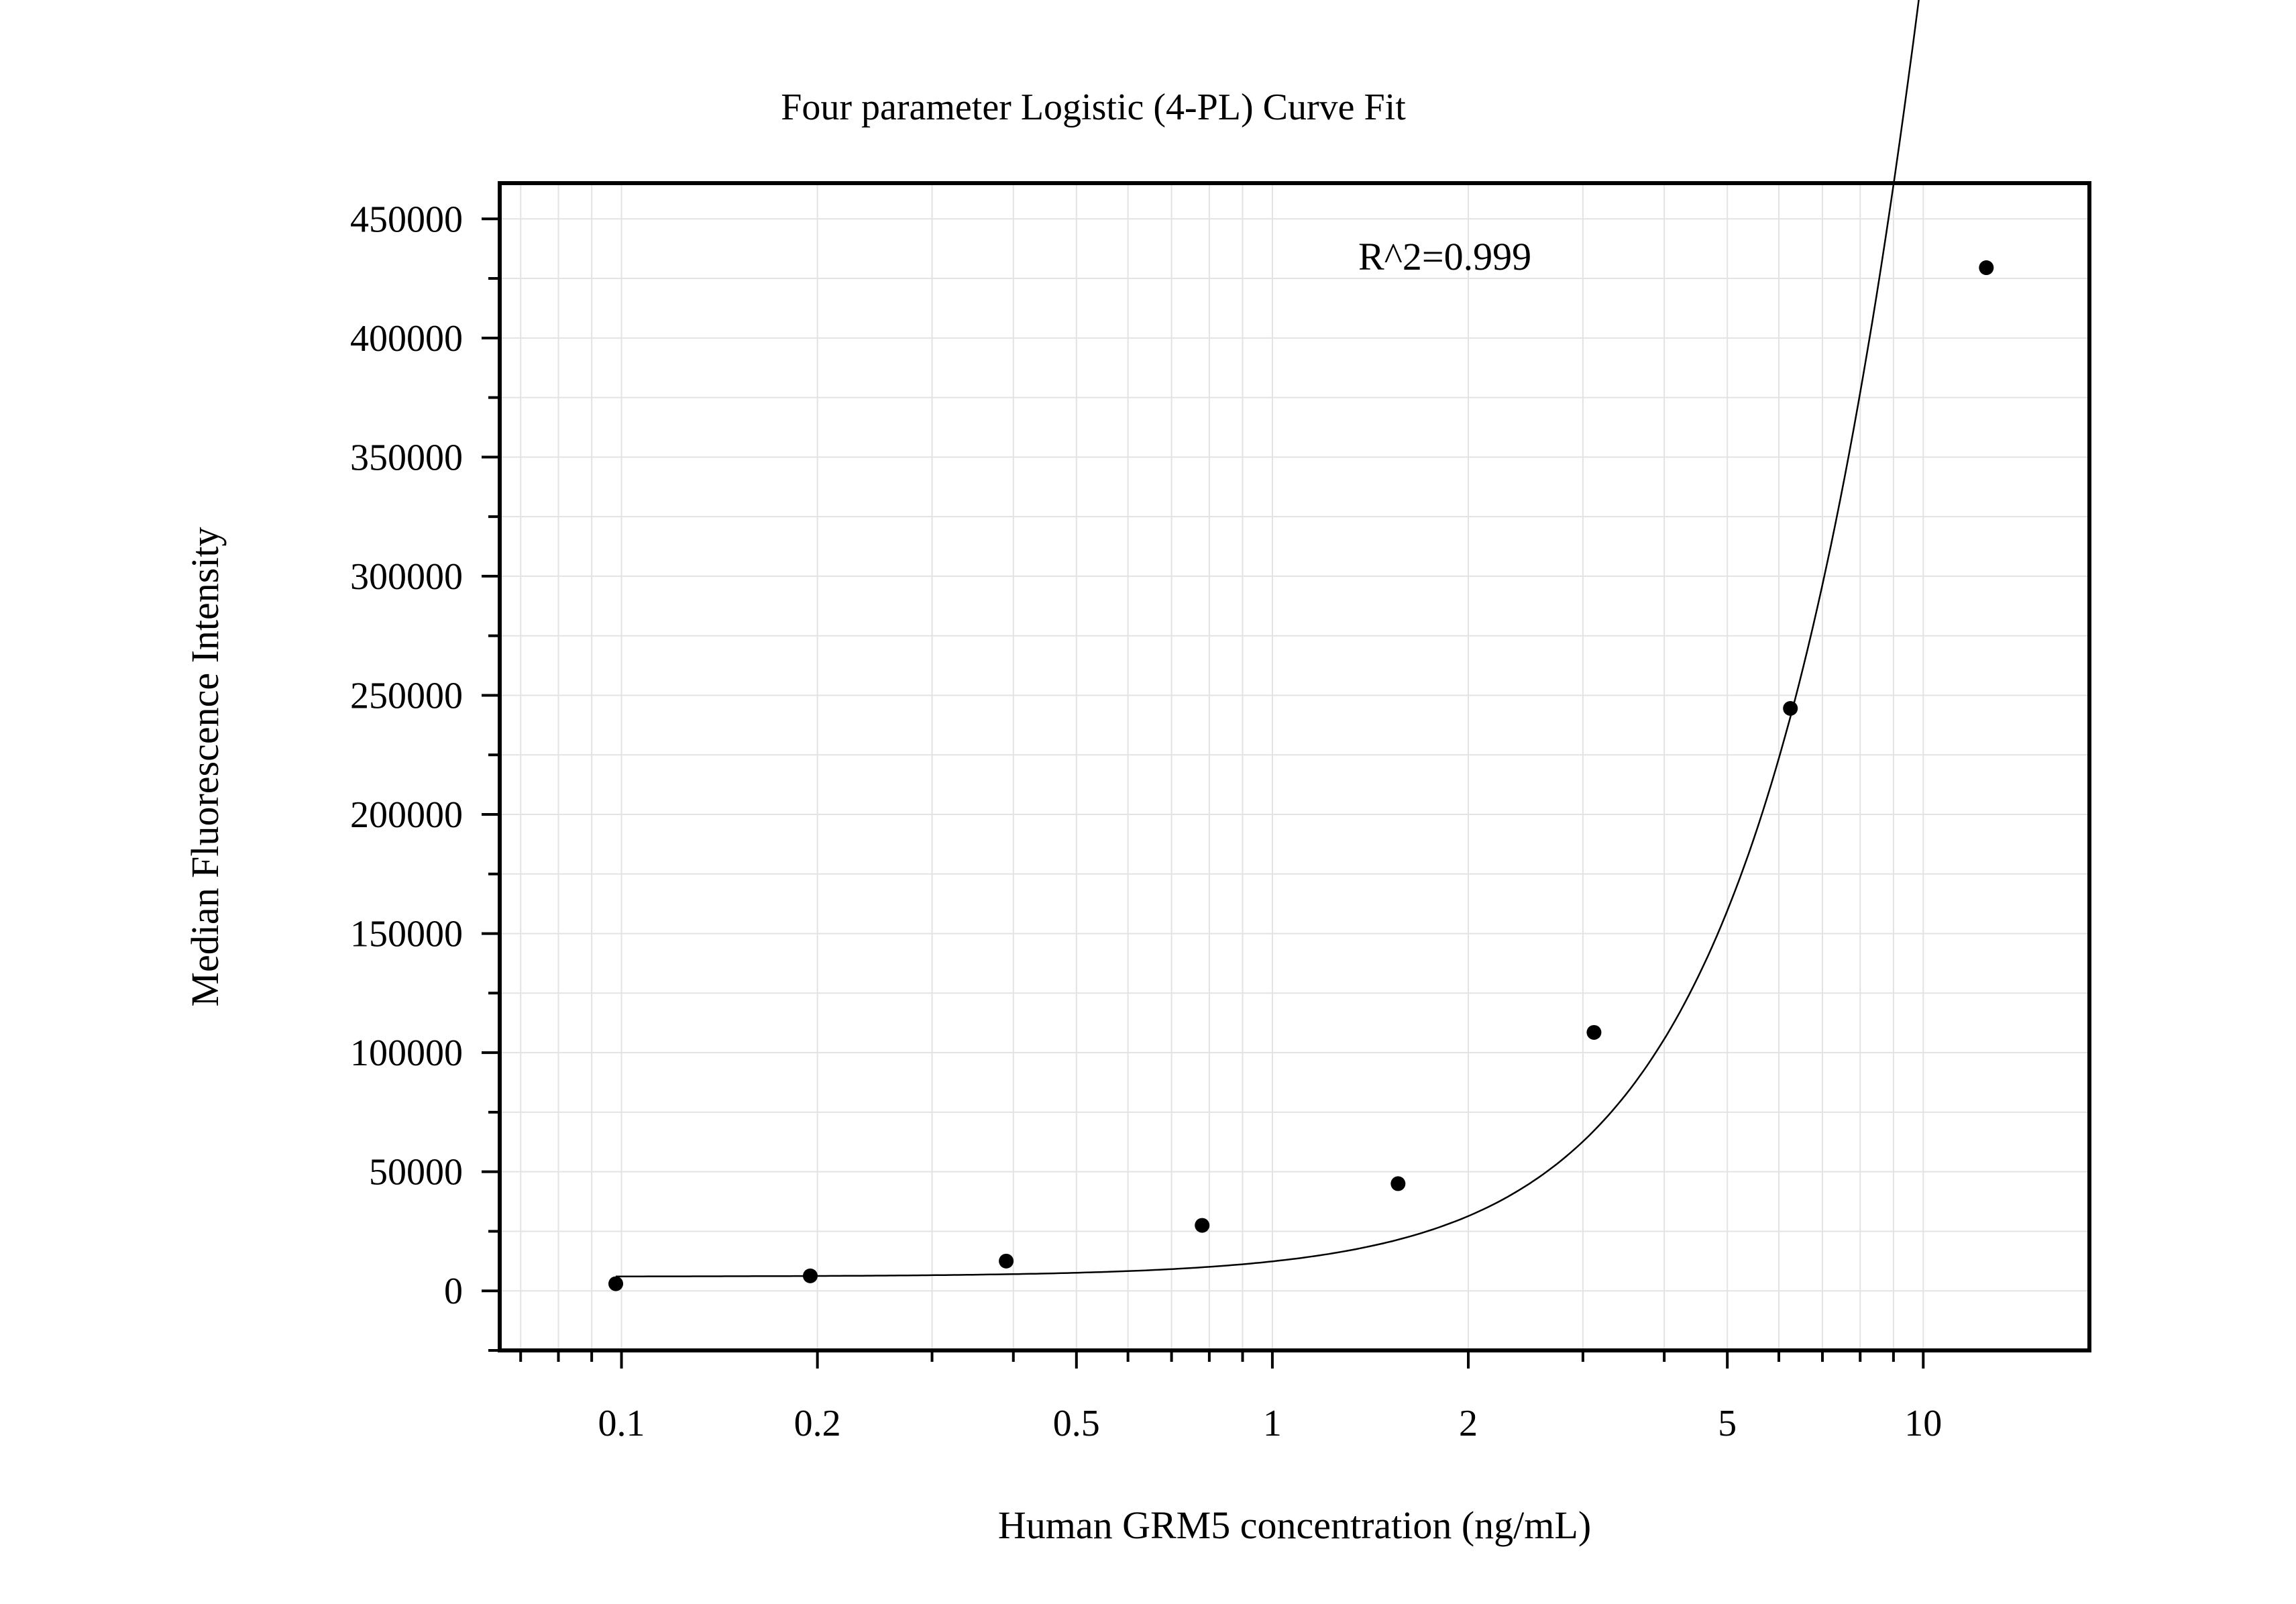 The image size is (2296, 1604). What do you see at coordinates (406, 219) in the screenshot?
I see `y-tick-label: 450000` at bounding box center [406, 219].